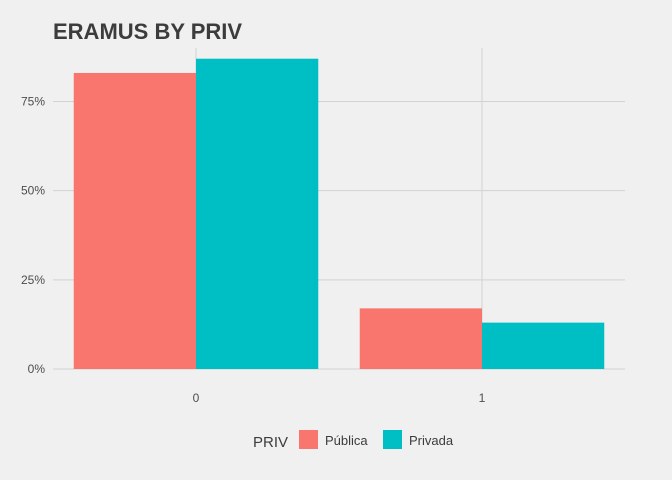  Describe the element at coordinates (270, 442) in the screenshot. I see `legend-title: PRIV` at that location.